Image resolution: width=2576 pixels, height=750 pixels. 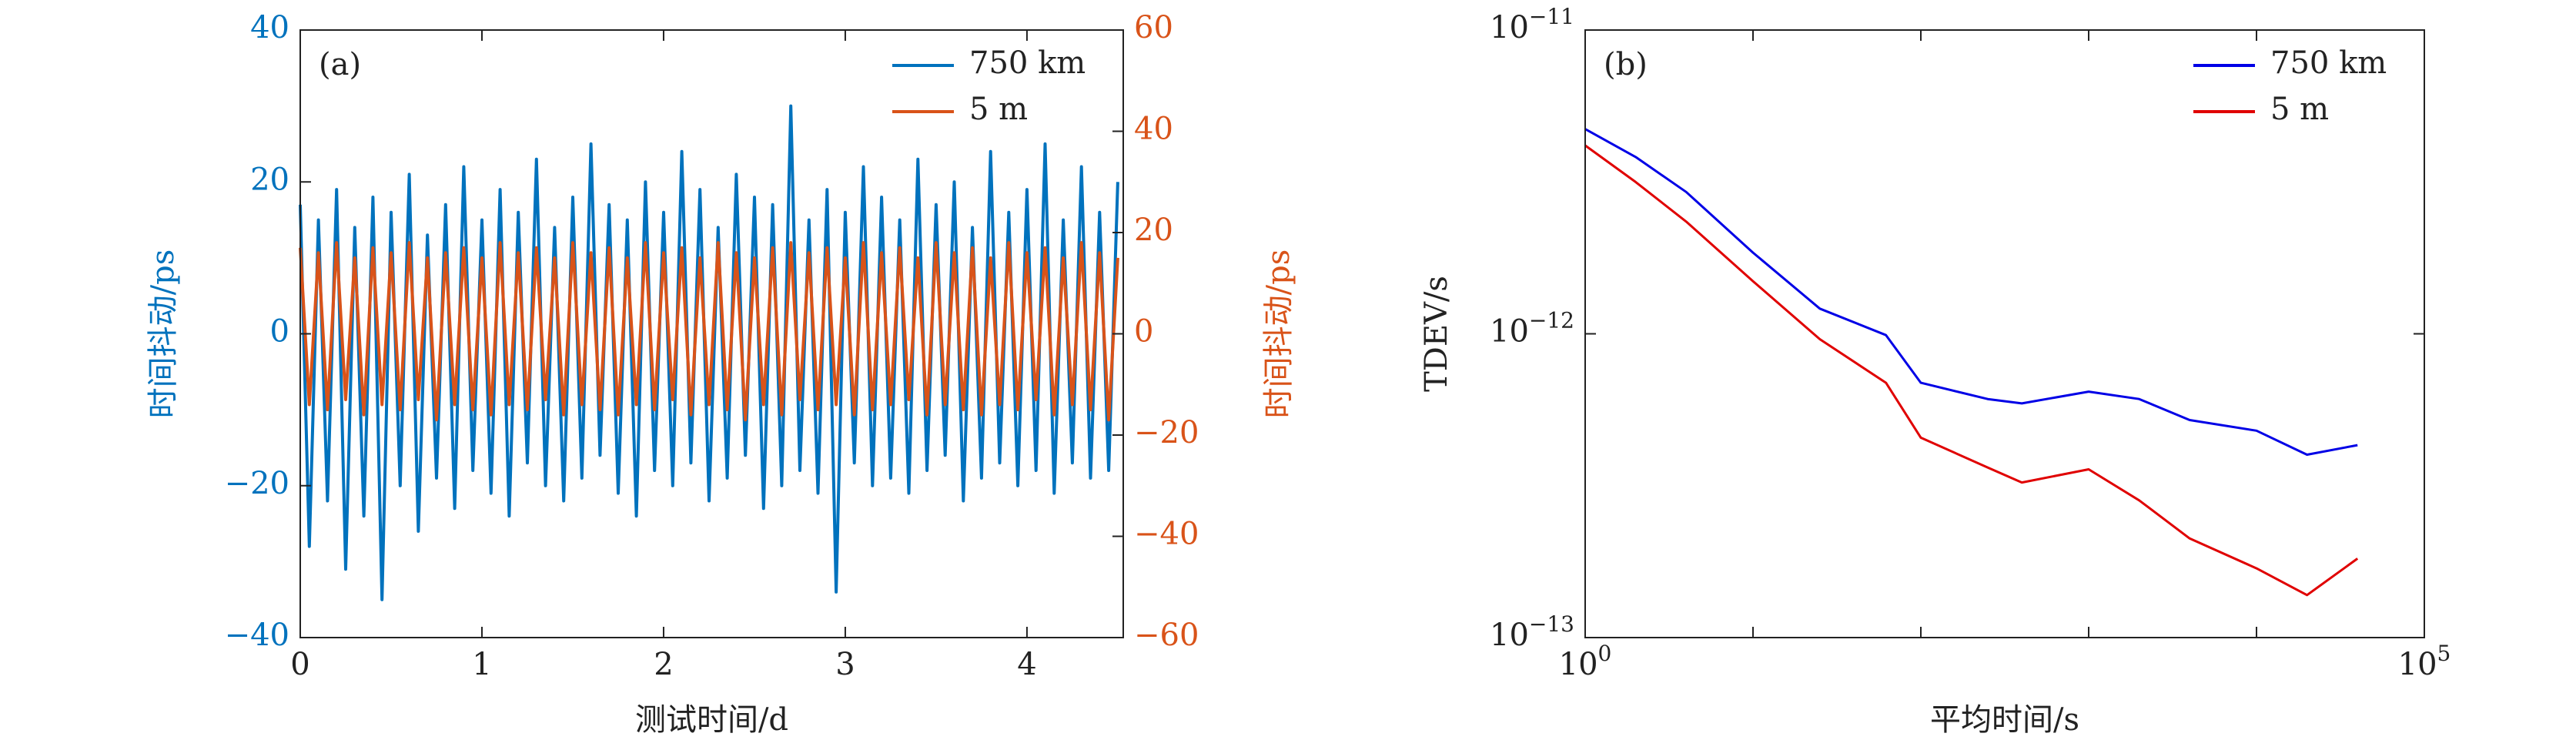 What do you see at coordinates (340, 64) in the screenshot?
I see `panel-label: (a)` at bounding box center [340, 64].